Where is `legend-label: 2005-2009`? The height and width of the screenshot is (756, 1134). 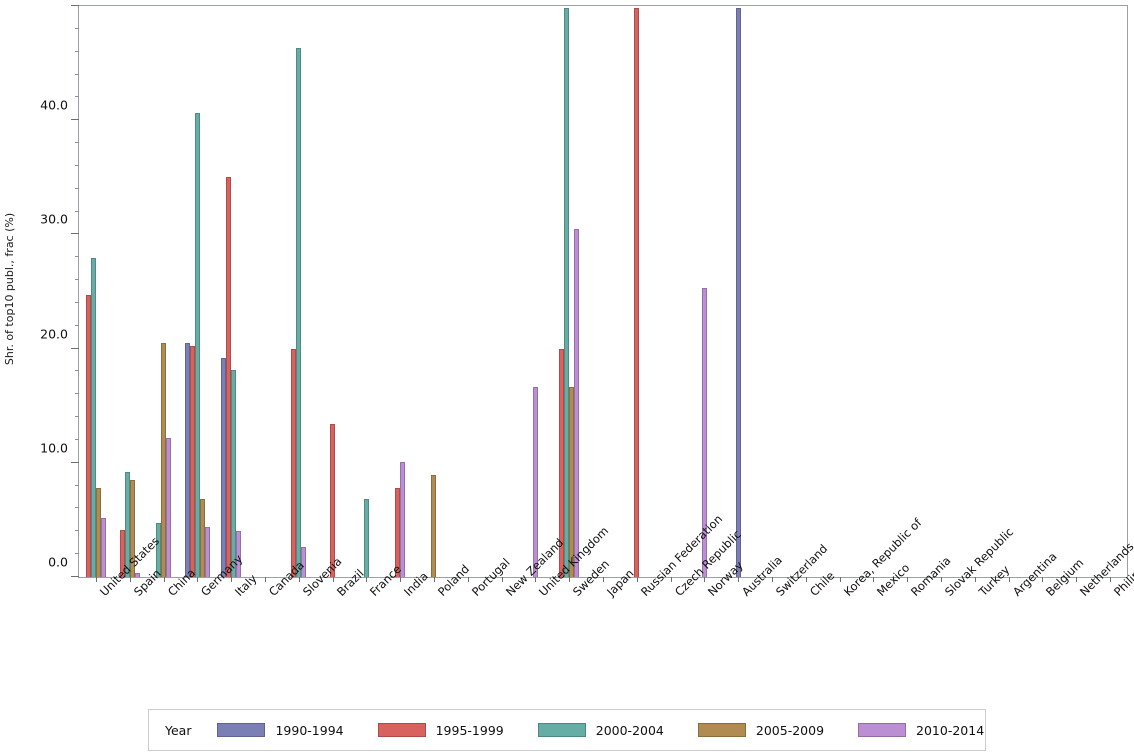
legend-label: 2005-2009 is located at coordinates (790, 730).